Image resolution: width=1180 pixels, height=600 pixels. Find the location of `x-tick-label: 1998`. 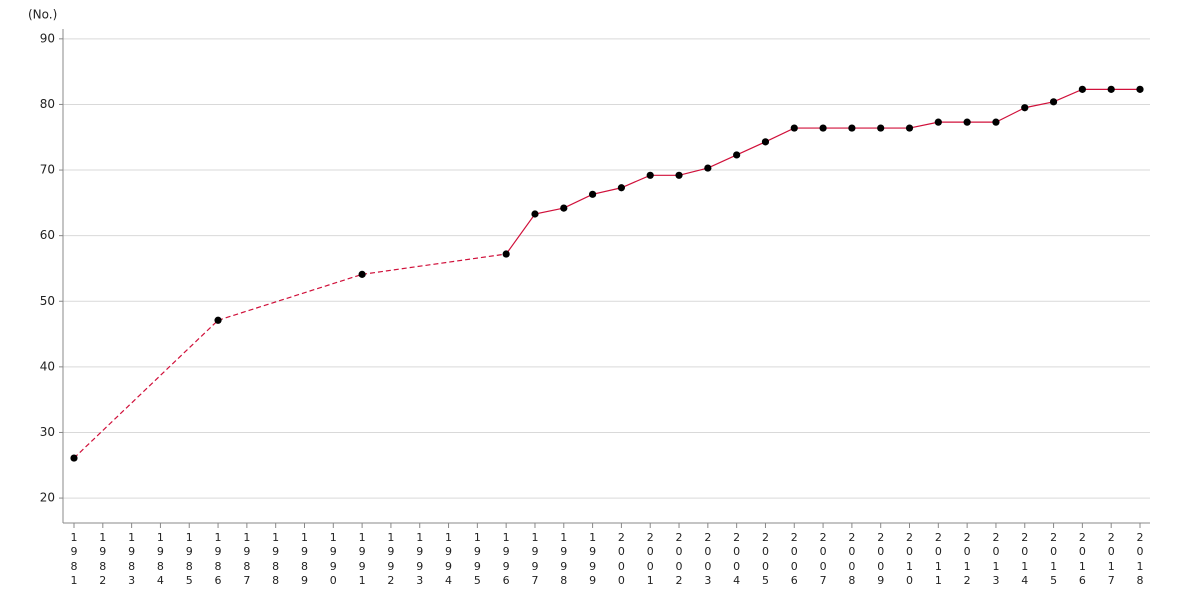

x-tick-label: 1998 is located at coordinates (564, 559).